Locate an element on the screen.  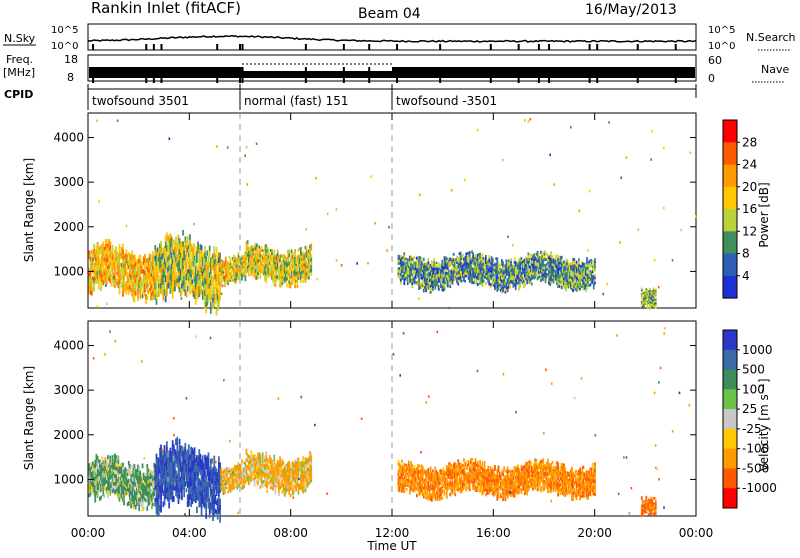
nave-label: Nave is located at coordinates (775, 69).